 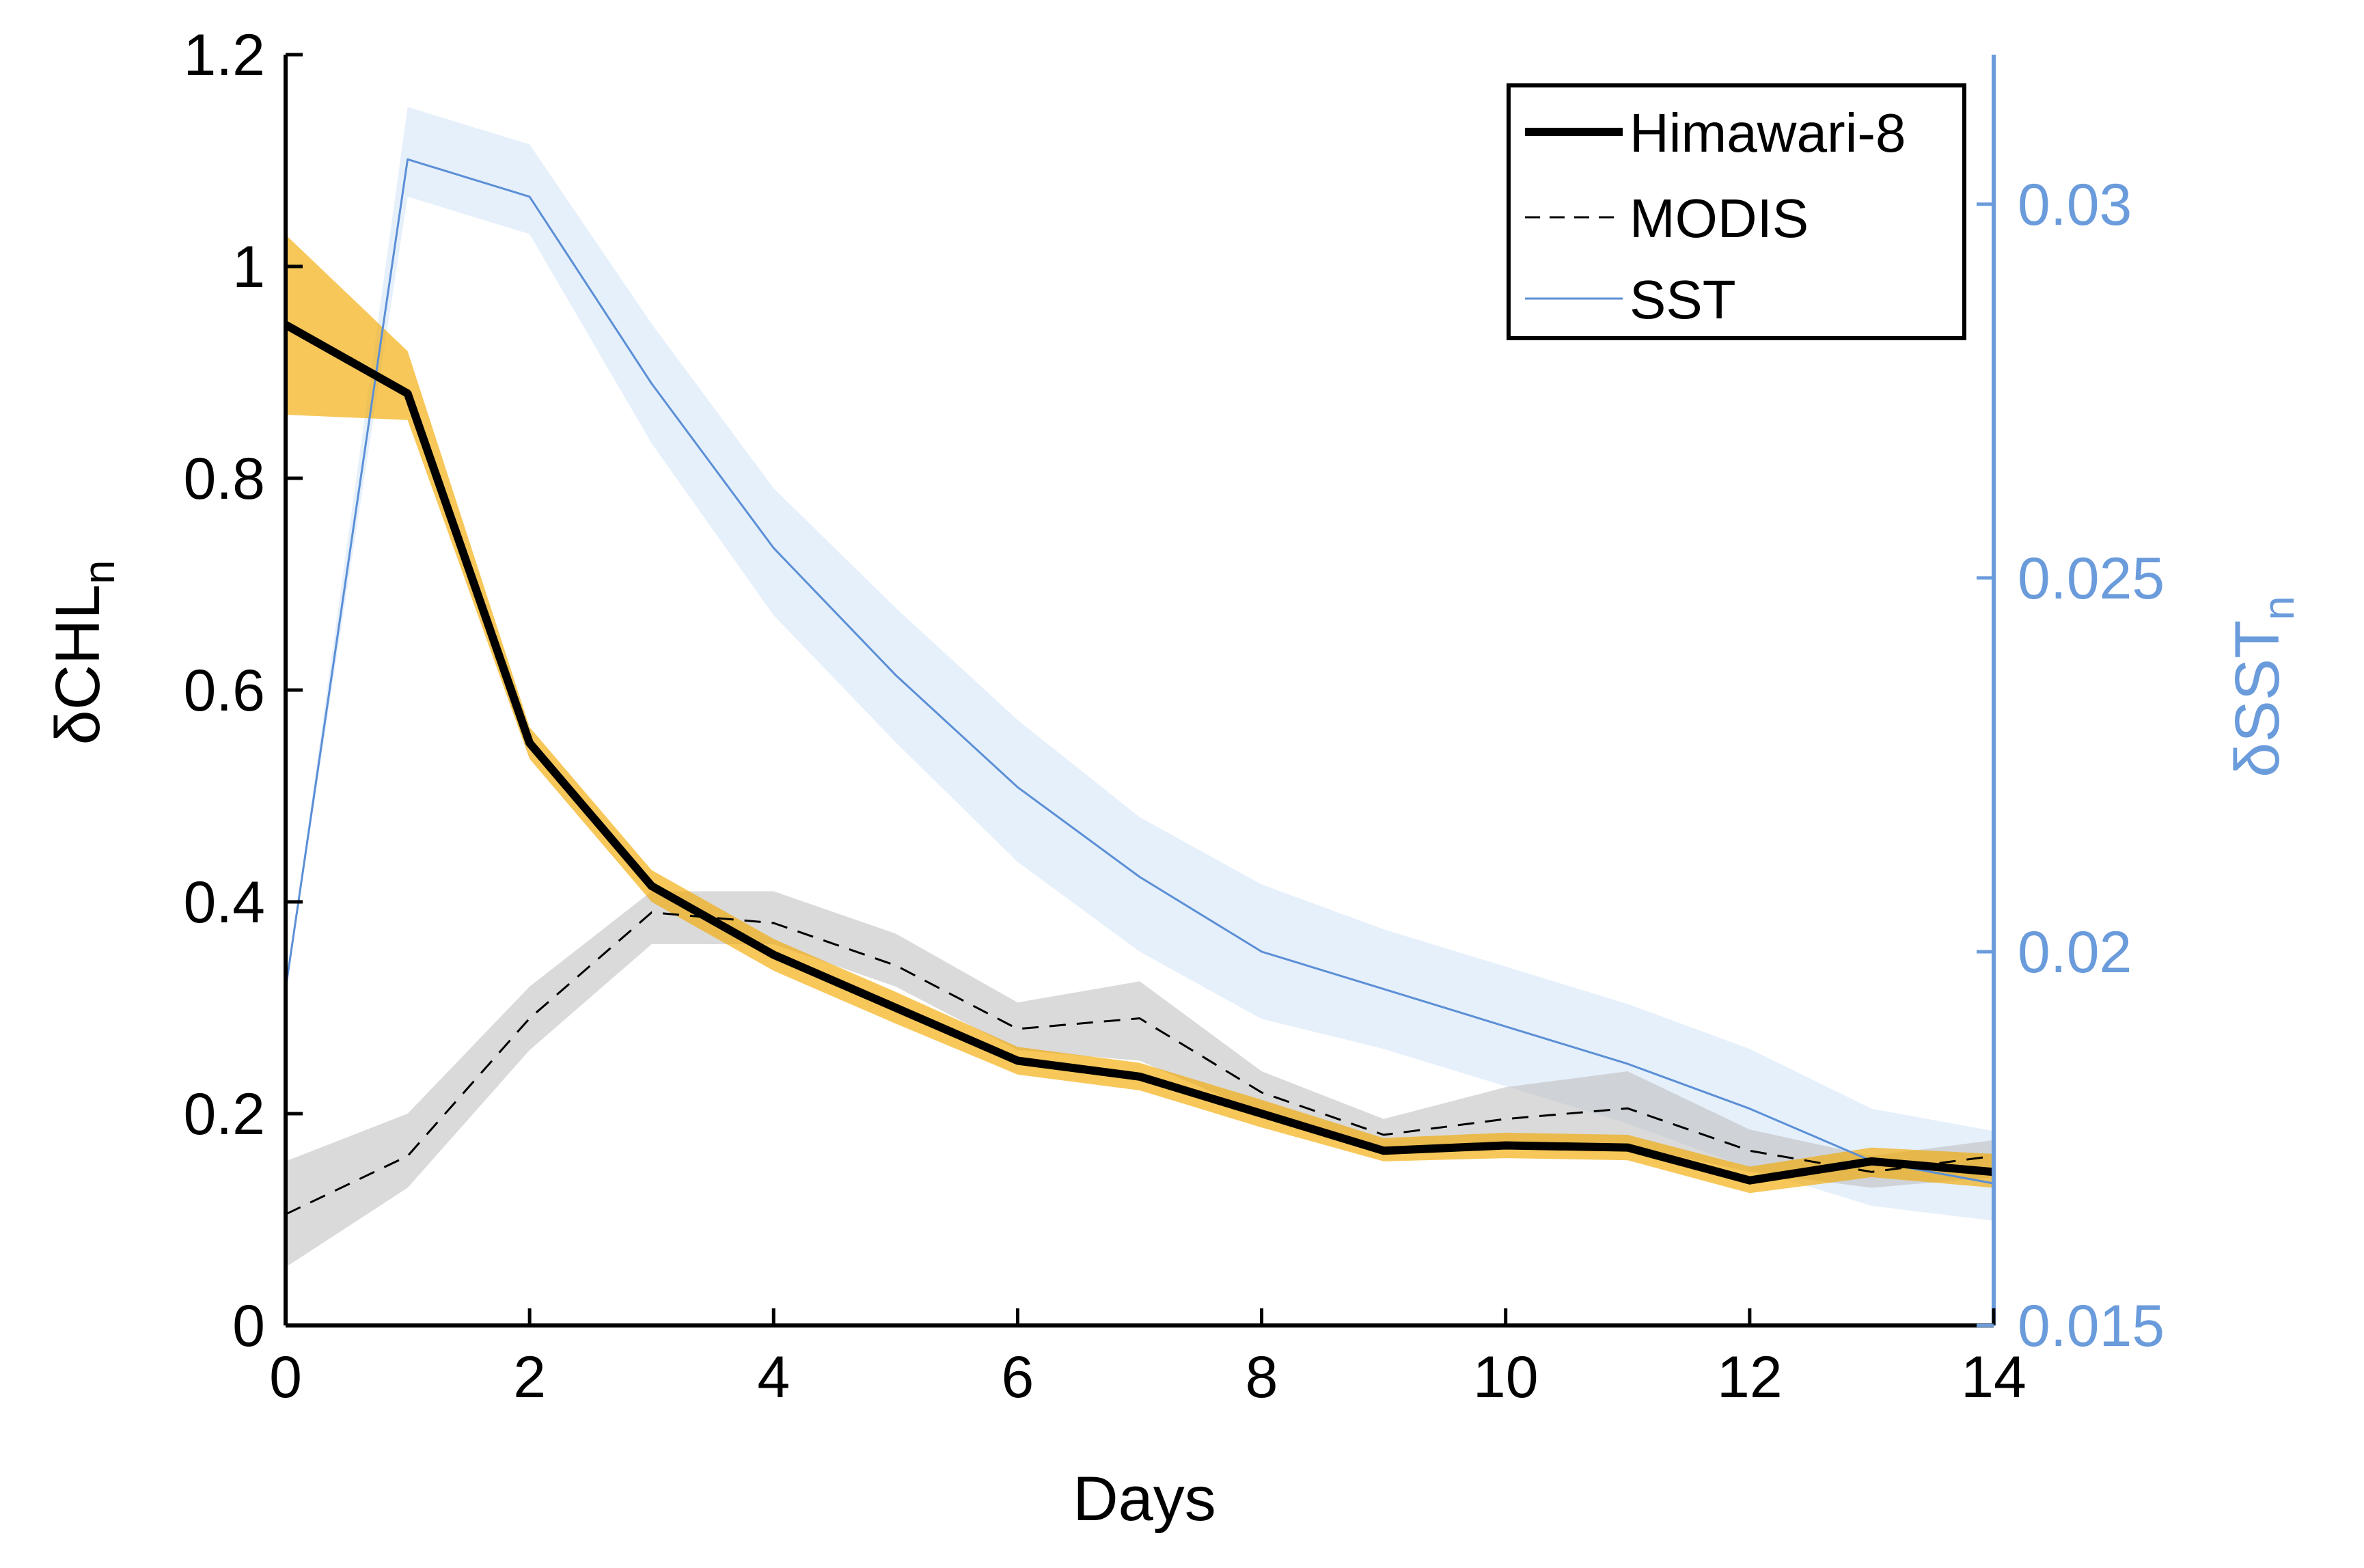 I want to click on y2-tick-label: 0.015, so click(x=2091, y=1326).